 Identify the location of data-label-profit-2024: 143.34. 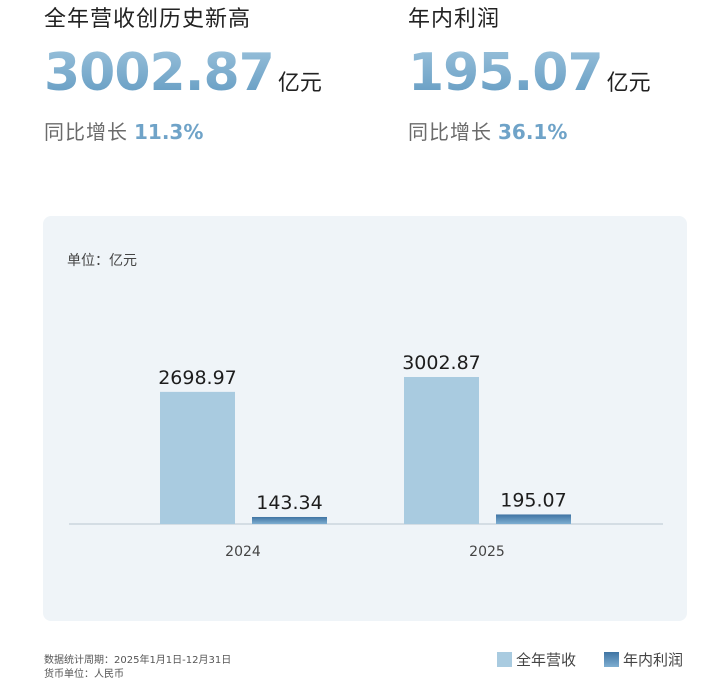
(289, 503).